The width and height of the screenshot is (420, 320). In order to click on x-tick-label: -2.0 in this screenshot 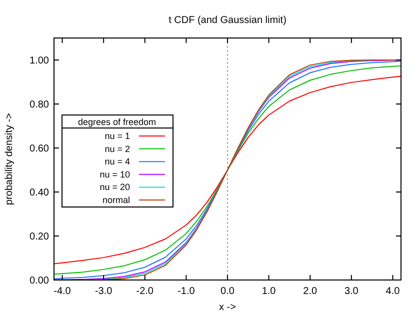, I will do `click(145, 291)`.